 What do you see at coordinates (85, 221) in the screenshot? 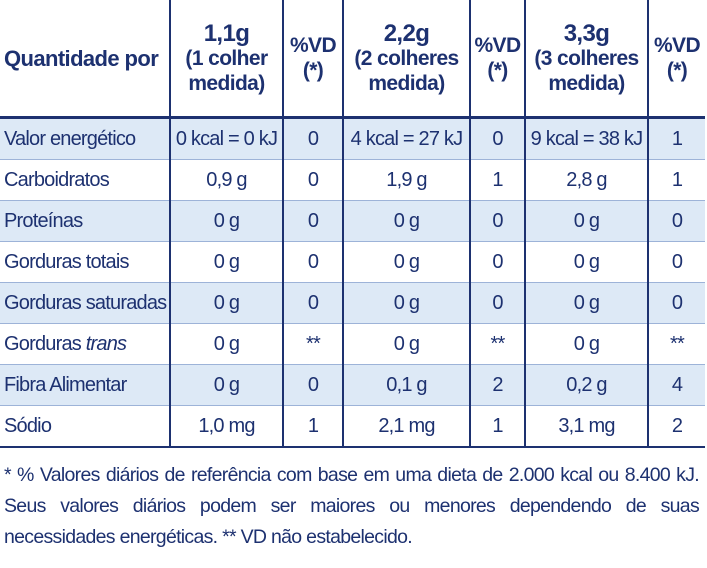
I see `row-label: Proteínas` at bounding box center [85, 221].